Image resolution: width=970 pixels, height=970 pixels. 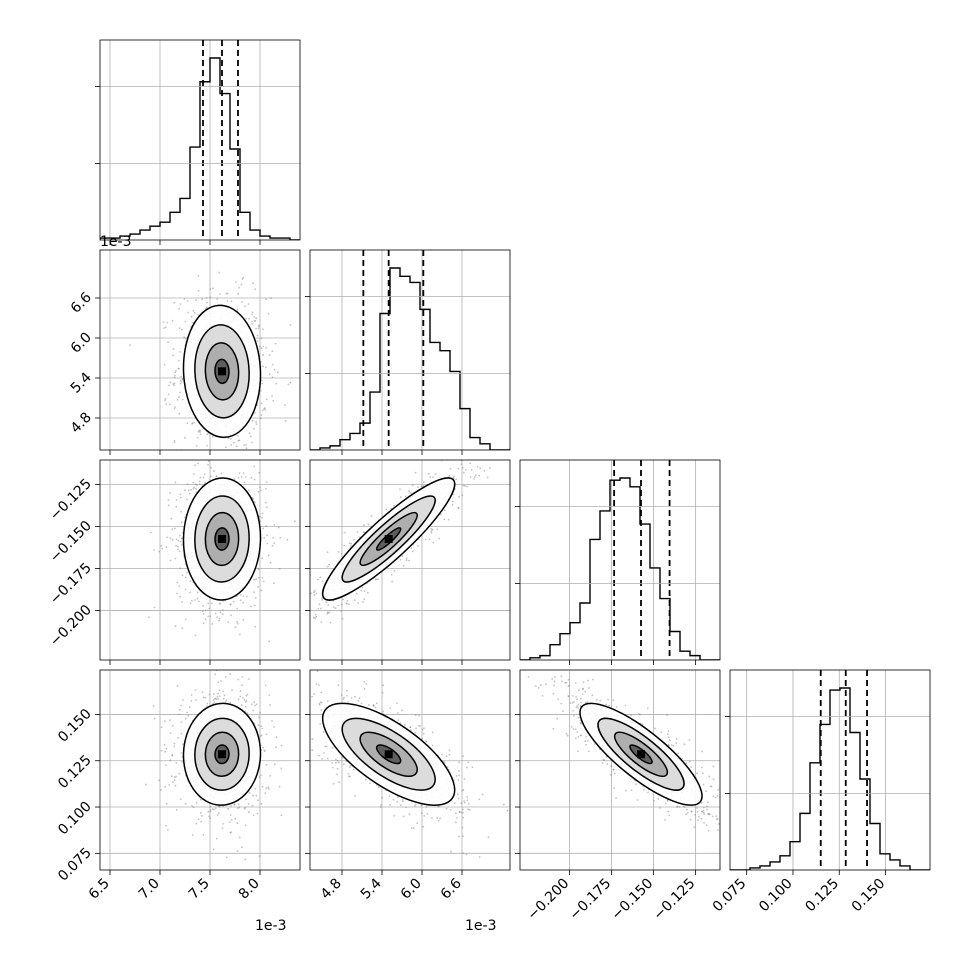 What do you see at coordinates (620, 560) in the screenshot?
I see `panel-frame` at bounding box center [620, 560].